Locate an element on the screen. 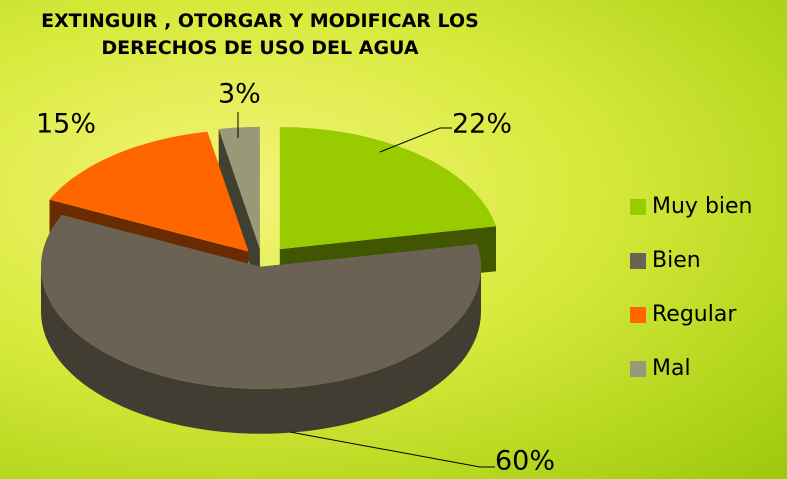 Image resolution: width=787 pixels, height=479 pixels. legend-label: Regular is located at coordinates (694, 314).